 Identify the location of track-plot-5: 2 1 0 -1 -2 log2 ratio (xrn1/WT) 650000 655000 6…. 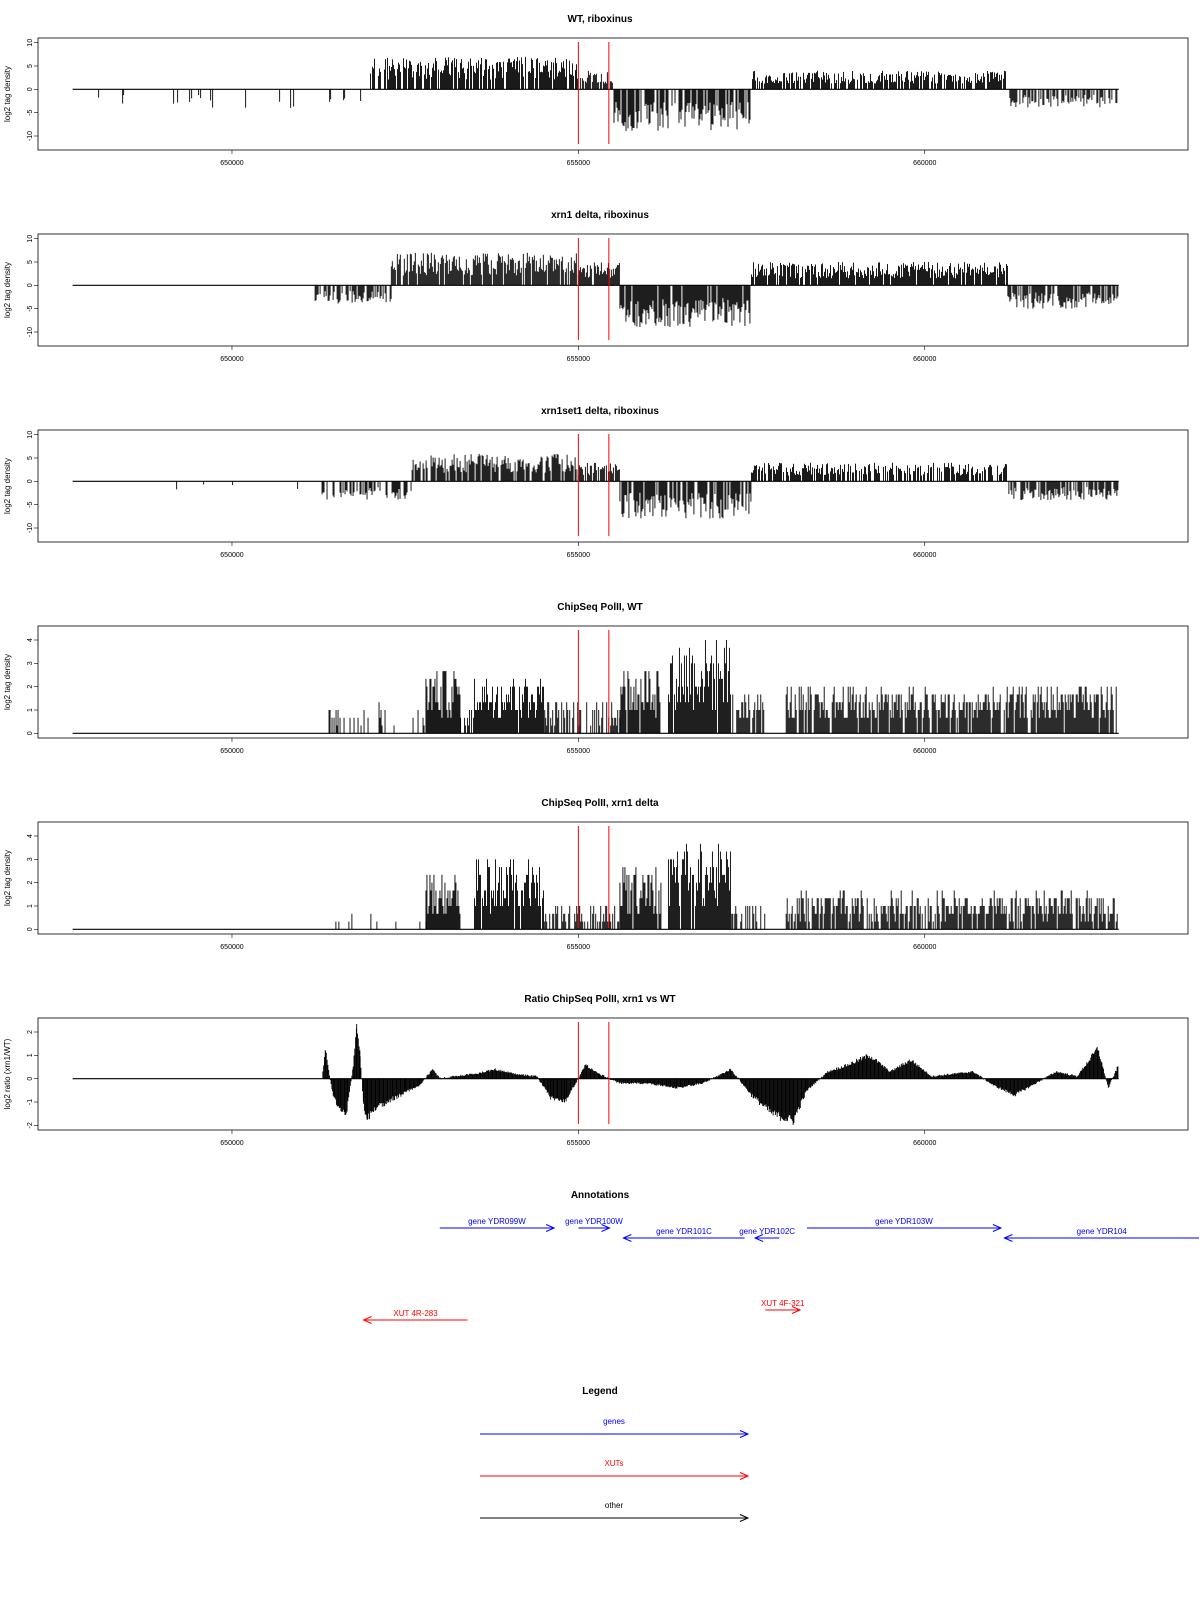
(596, 1082).